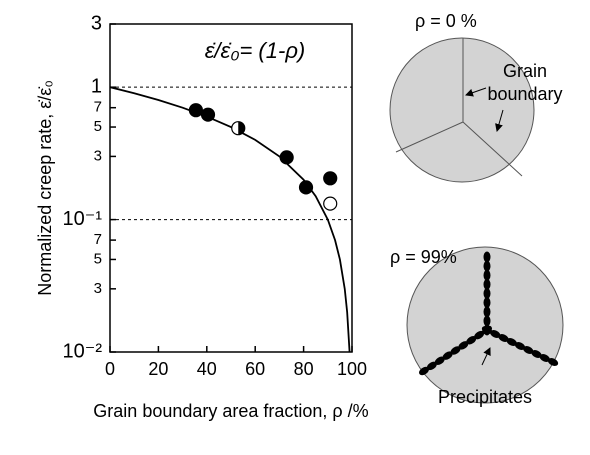  Describe the element at coordinates (83, 351) in the screenshot. I see `y-tick-label: 10⁻²` at that location.